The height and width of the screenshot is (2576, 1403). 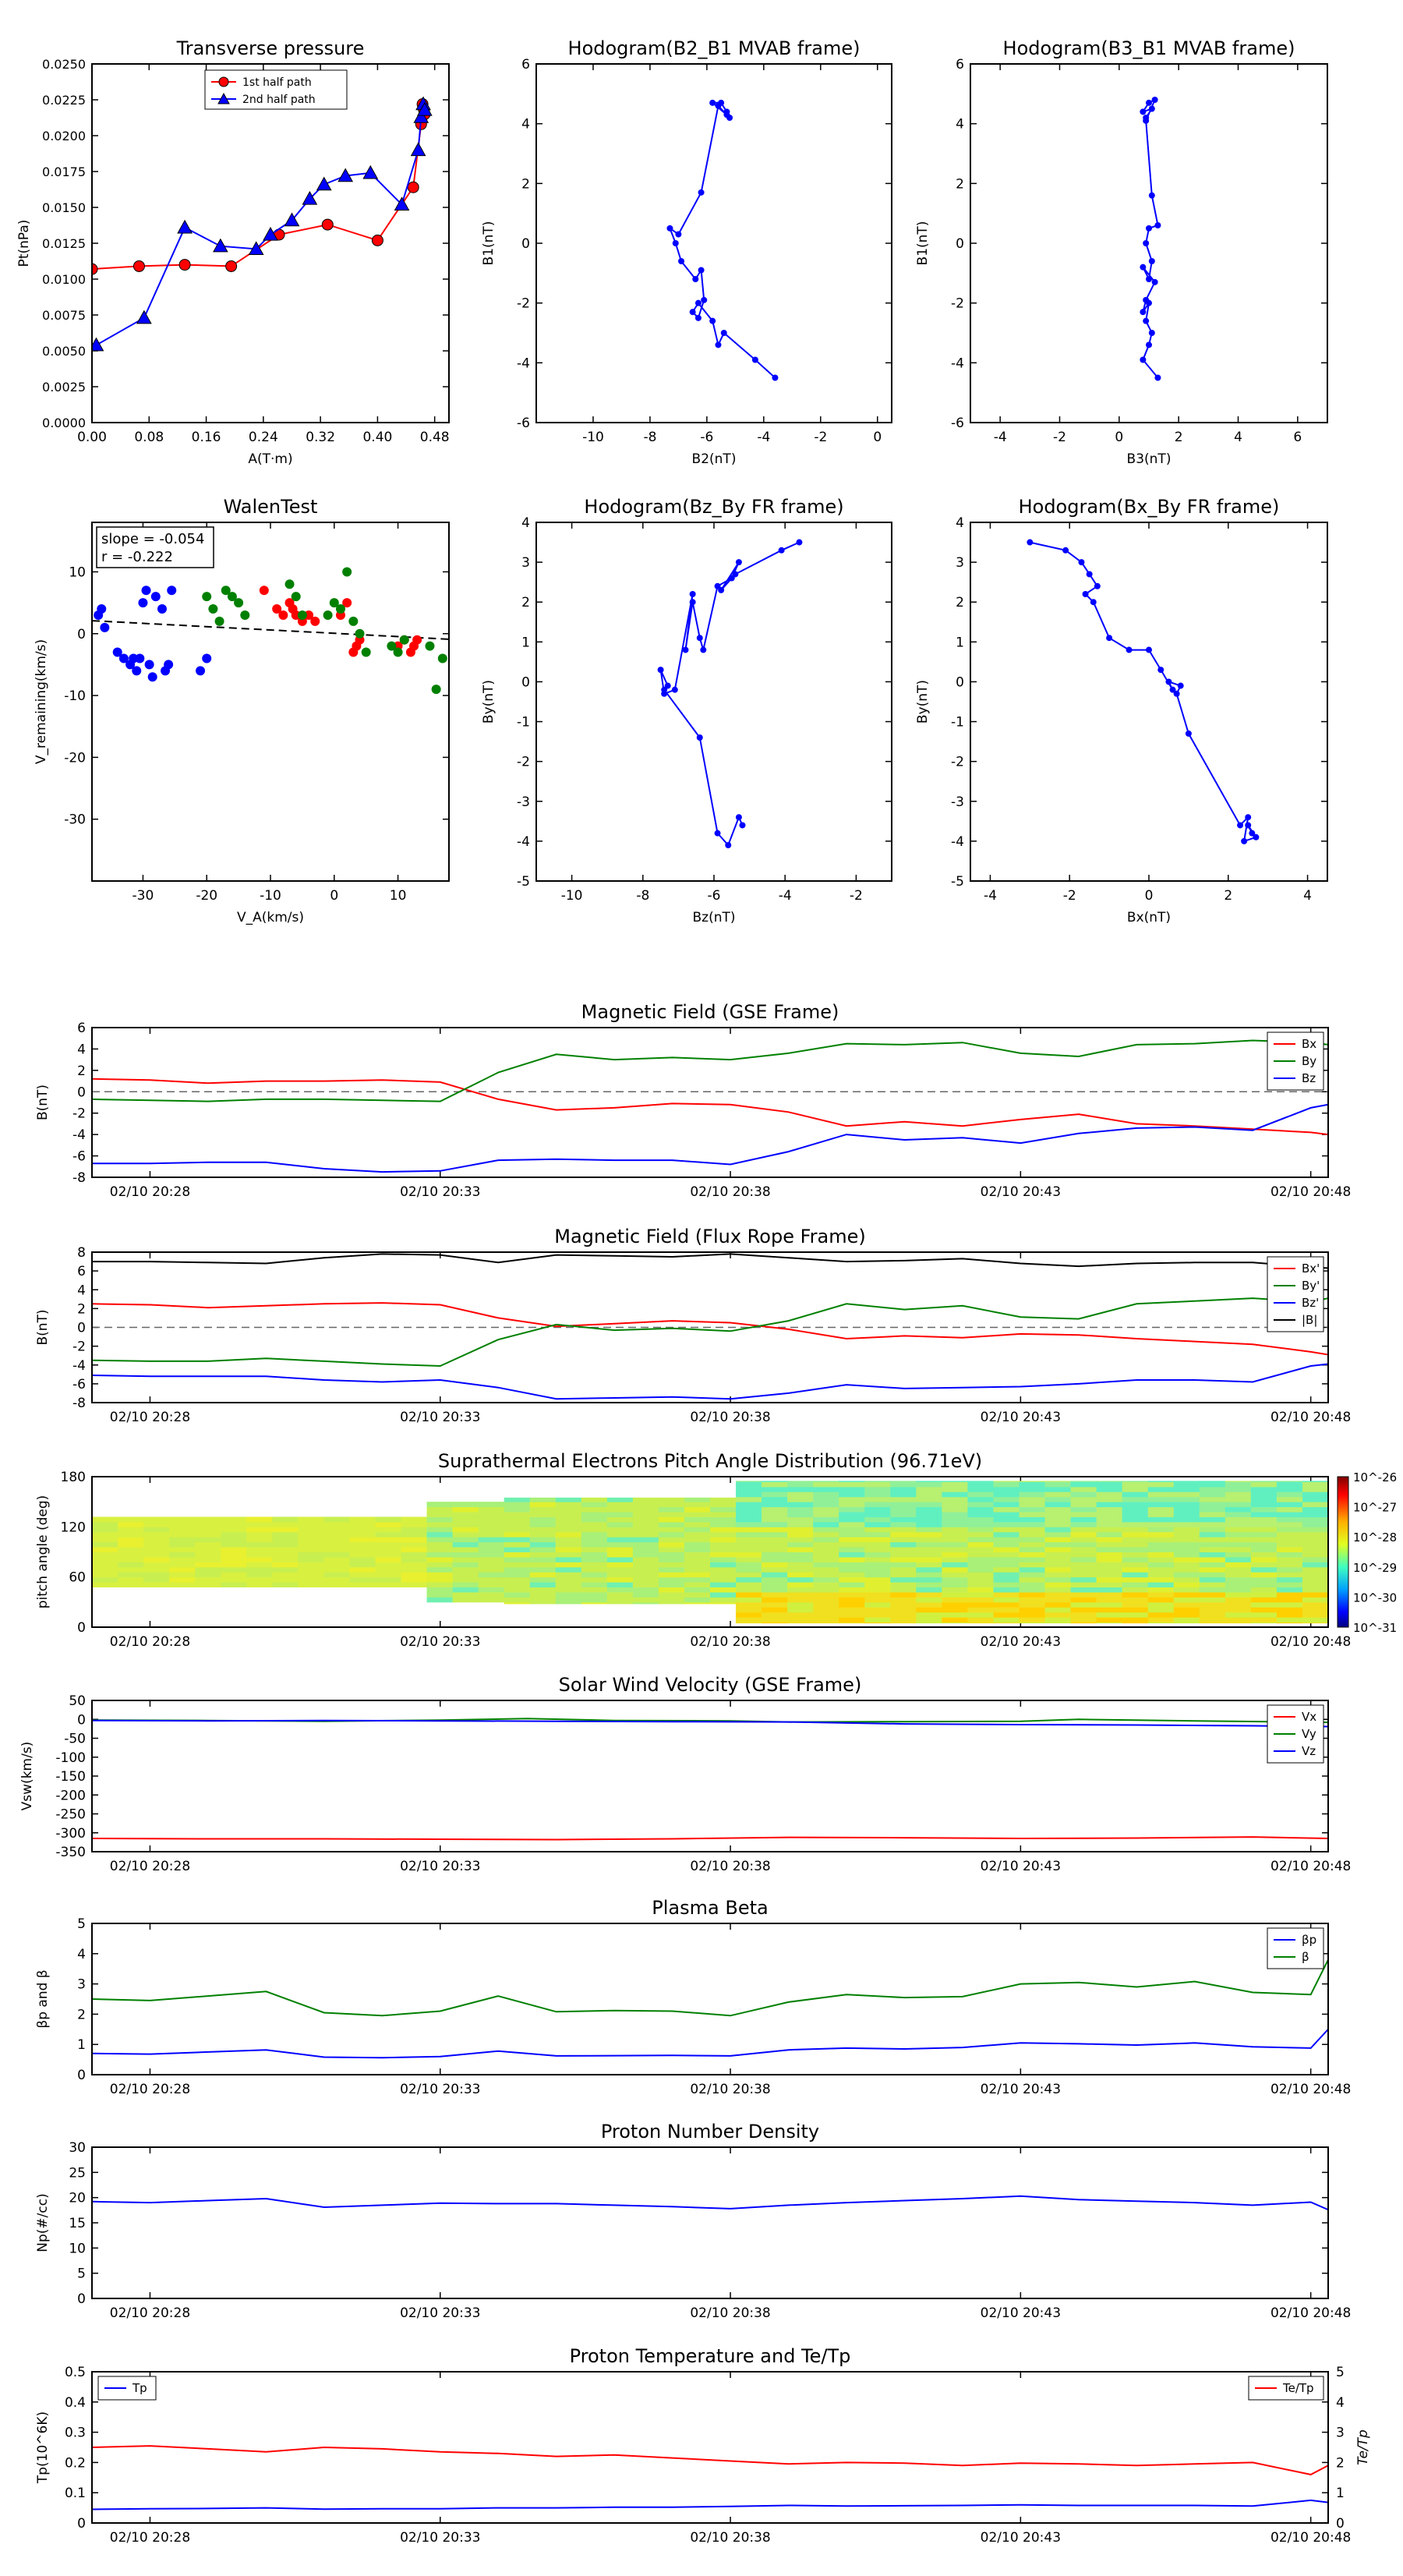 What do you see at coordinates (1375, 1568) in the screenshot?
I see `colorbar-label: 10^-29` at bounding box center [1375, 1568].